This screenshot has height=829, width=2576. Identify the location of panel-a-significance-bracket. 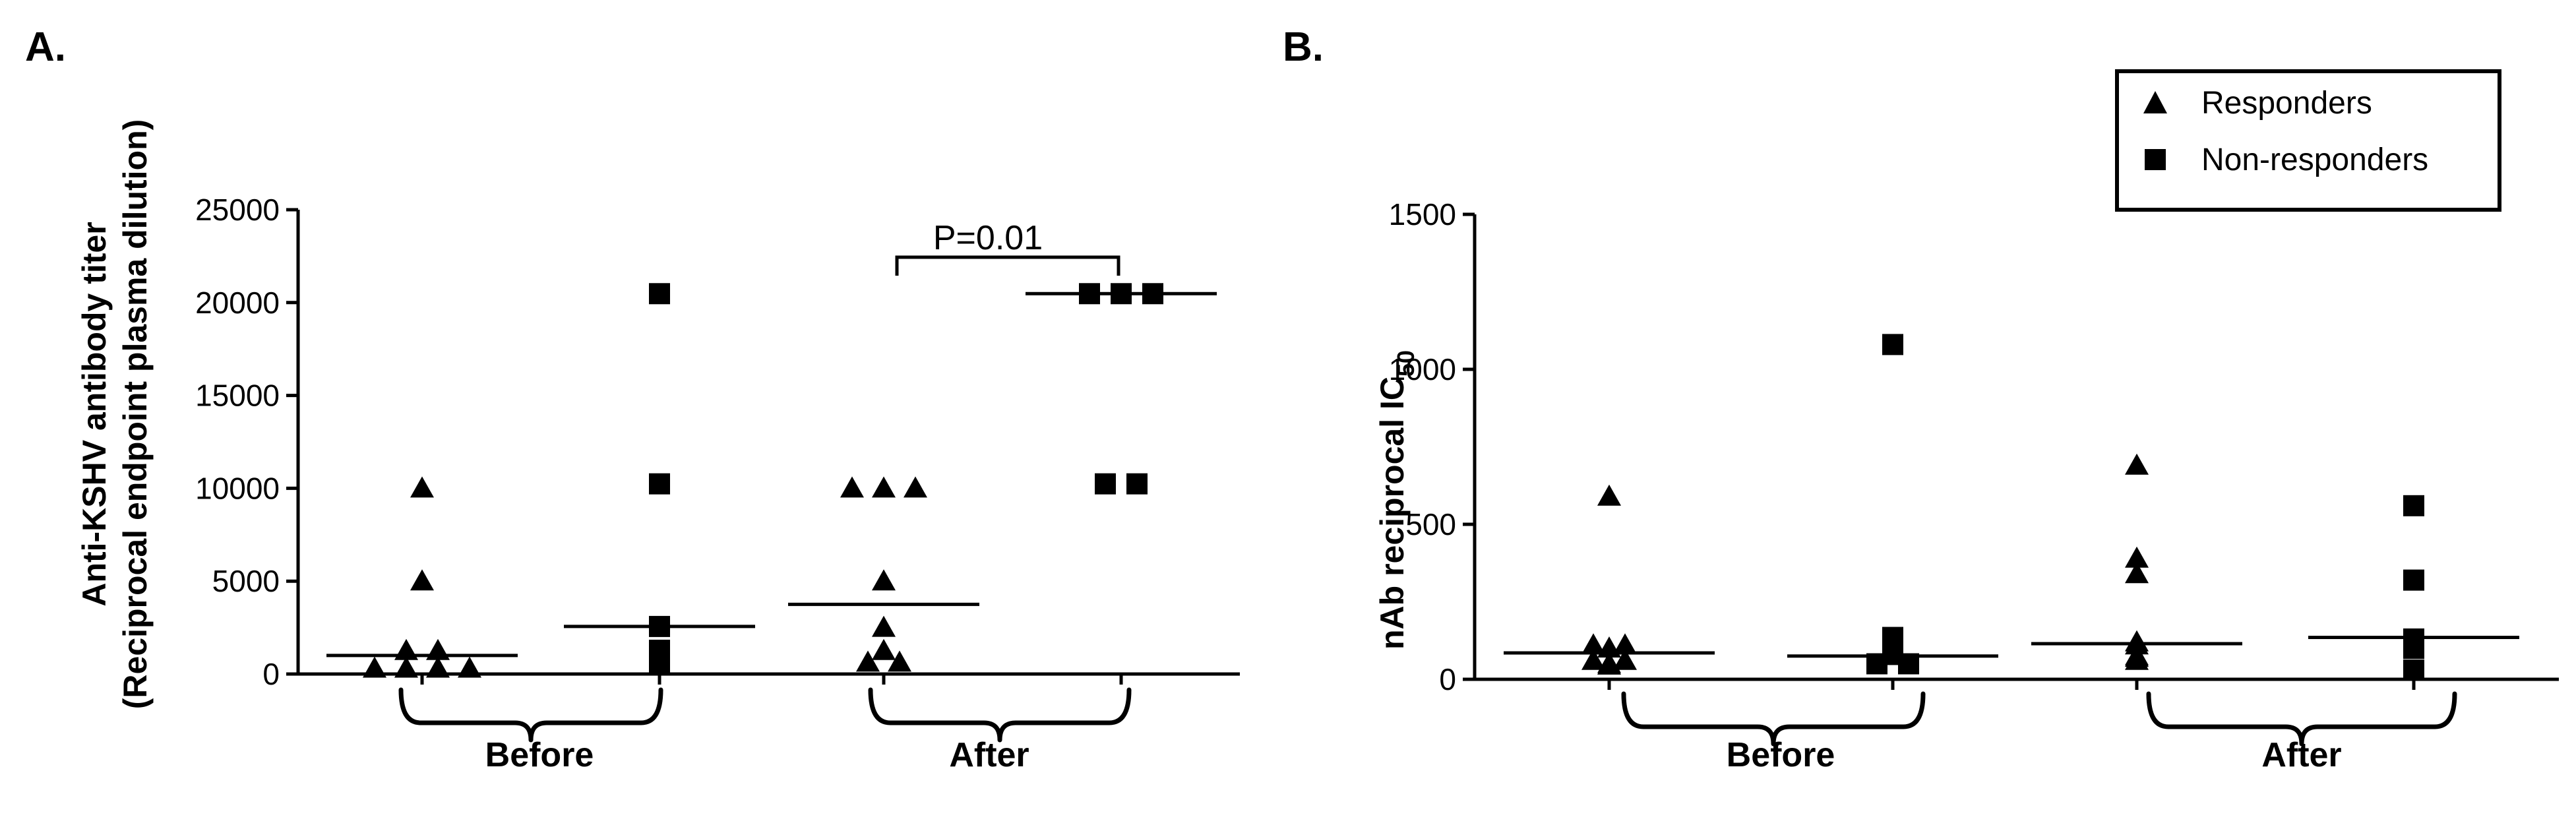
(1007, 265).